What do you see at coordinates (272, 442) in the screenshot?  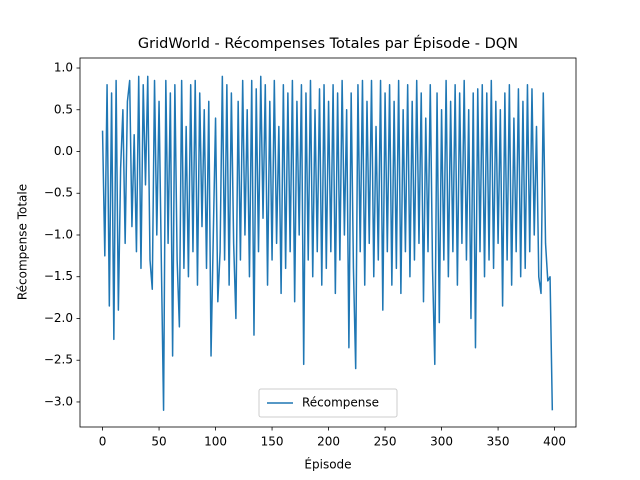 I see `x-tick-label: 150` at bounding box center [272, 442].